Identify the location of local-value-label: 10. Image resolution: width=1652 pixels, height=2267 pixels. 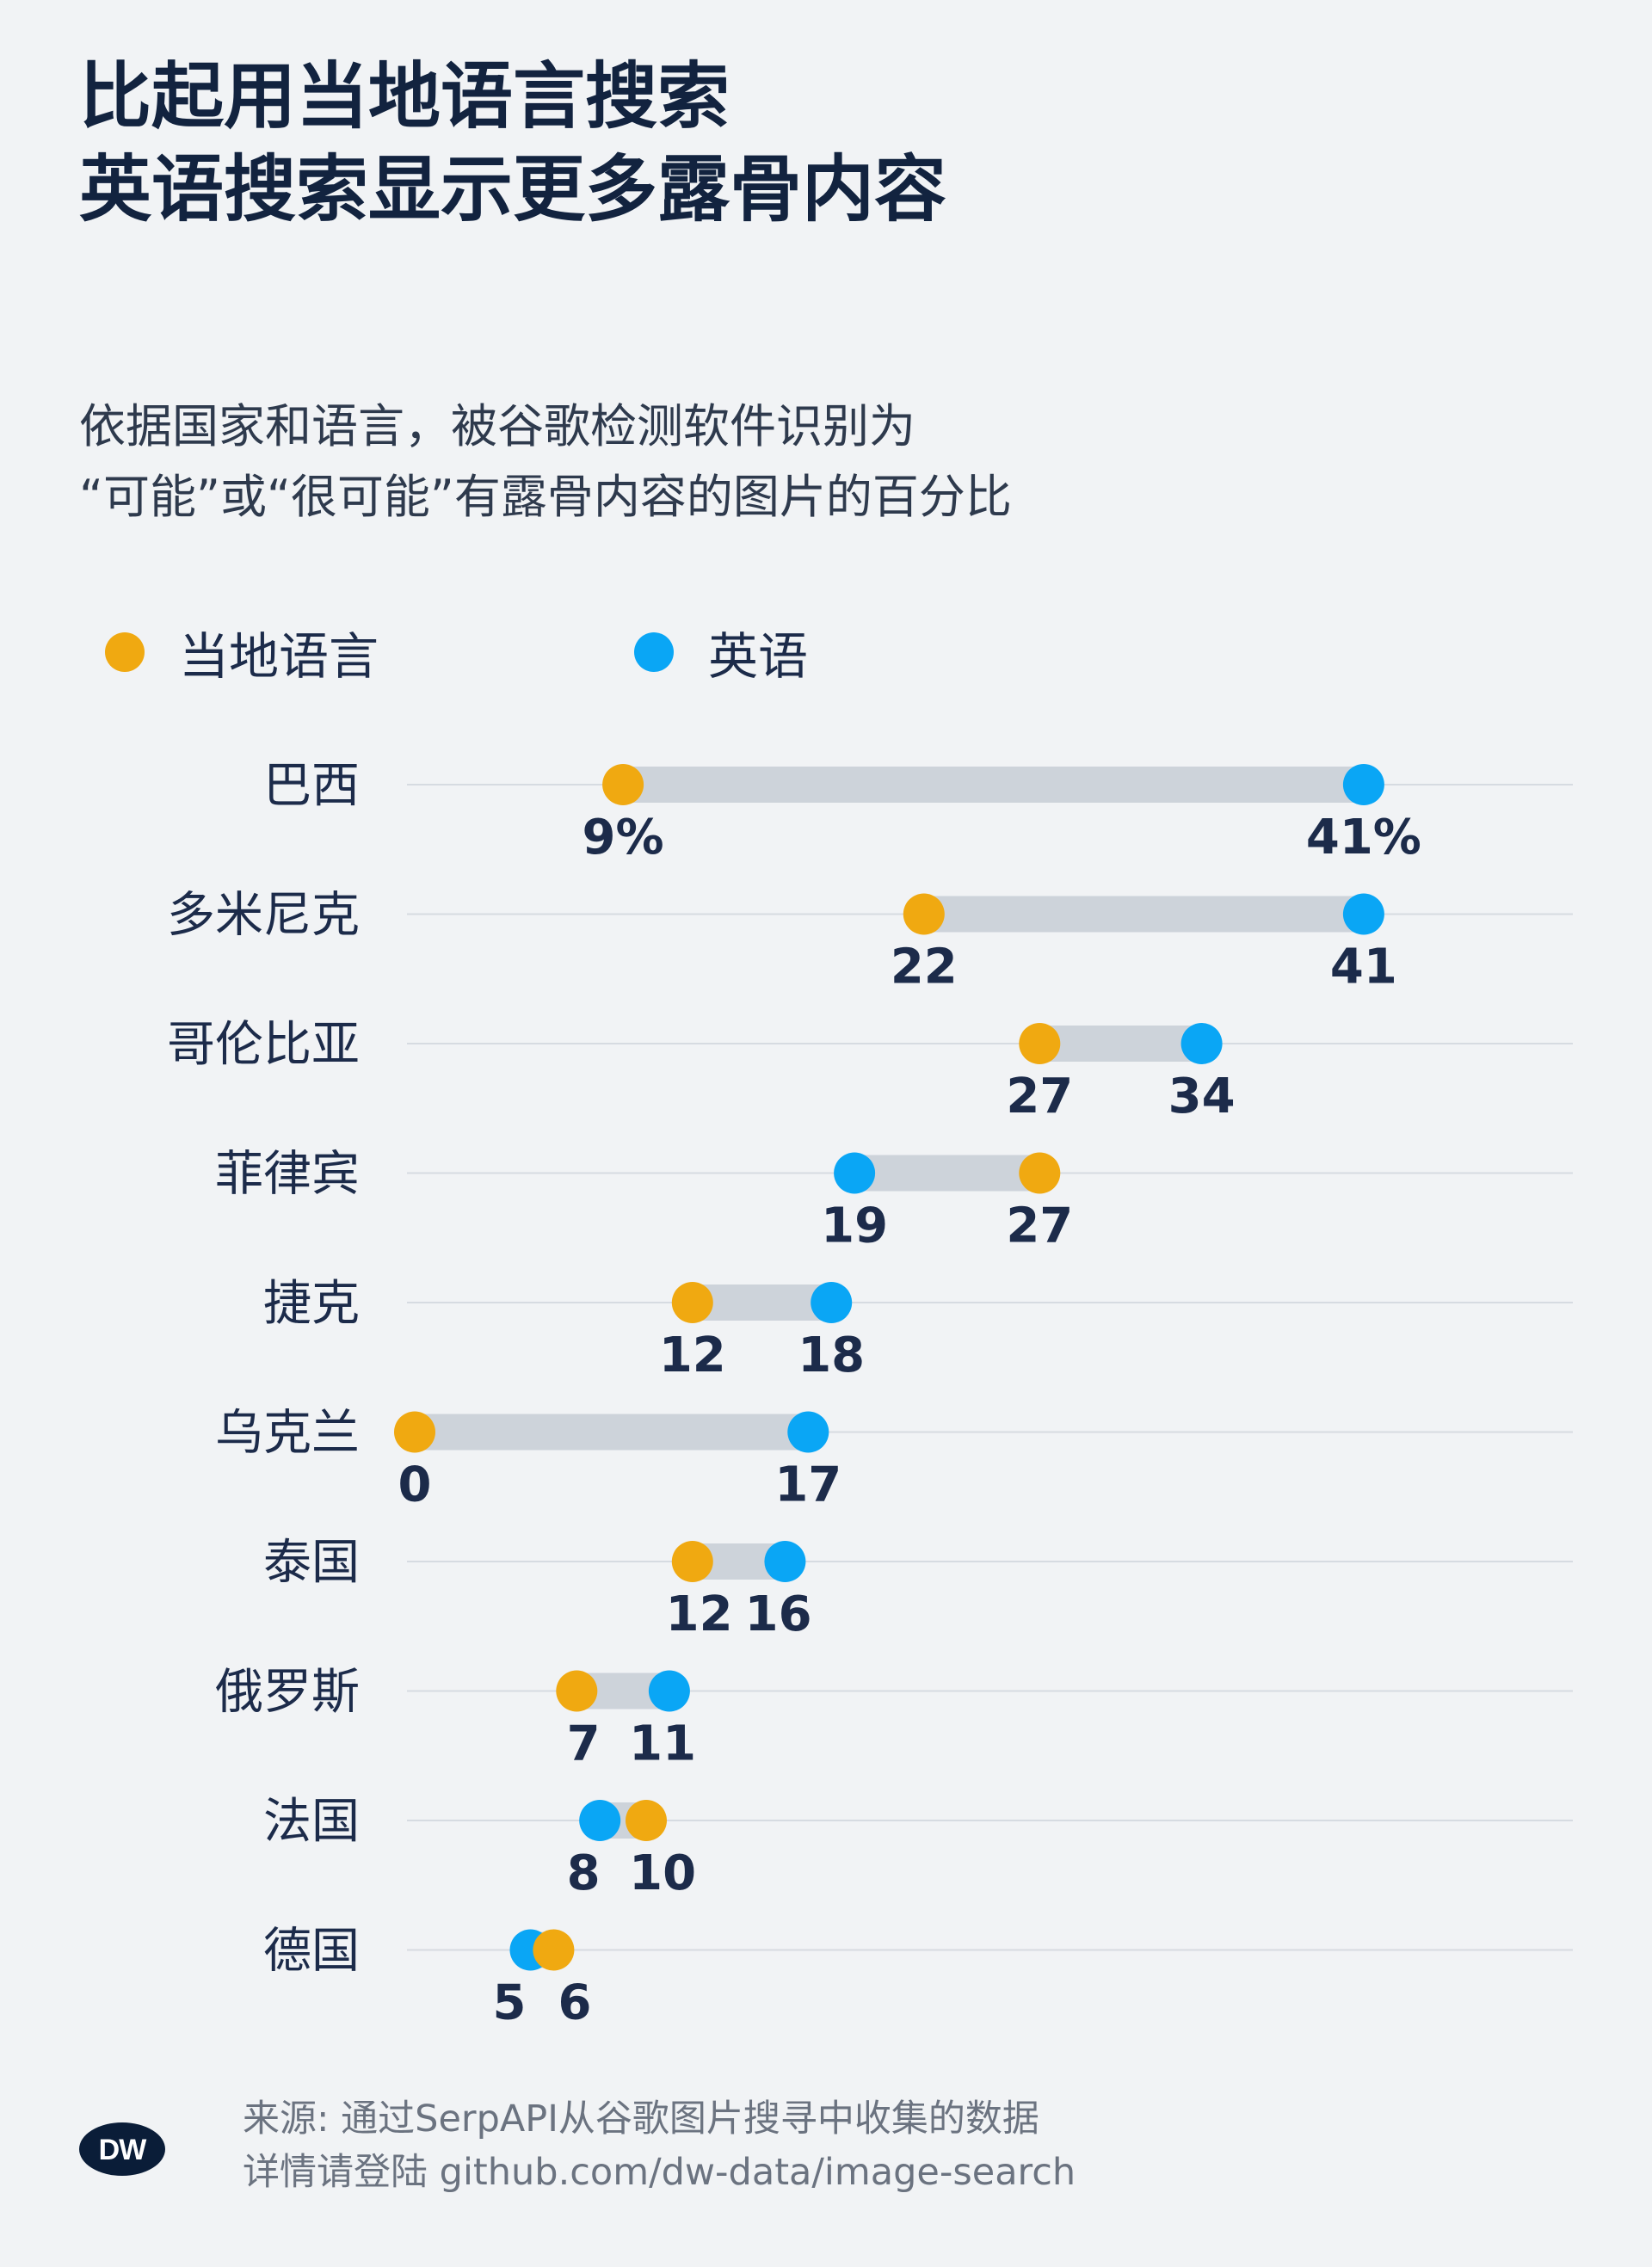
(662, 1873).